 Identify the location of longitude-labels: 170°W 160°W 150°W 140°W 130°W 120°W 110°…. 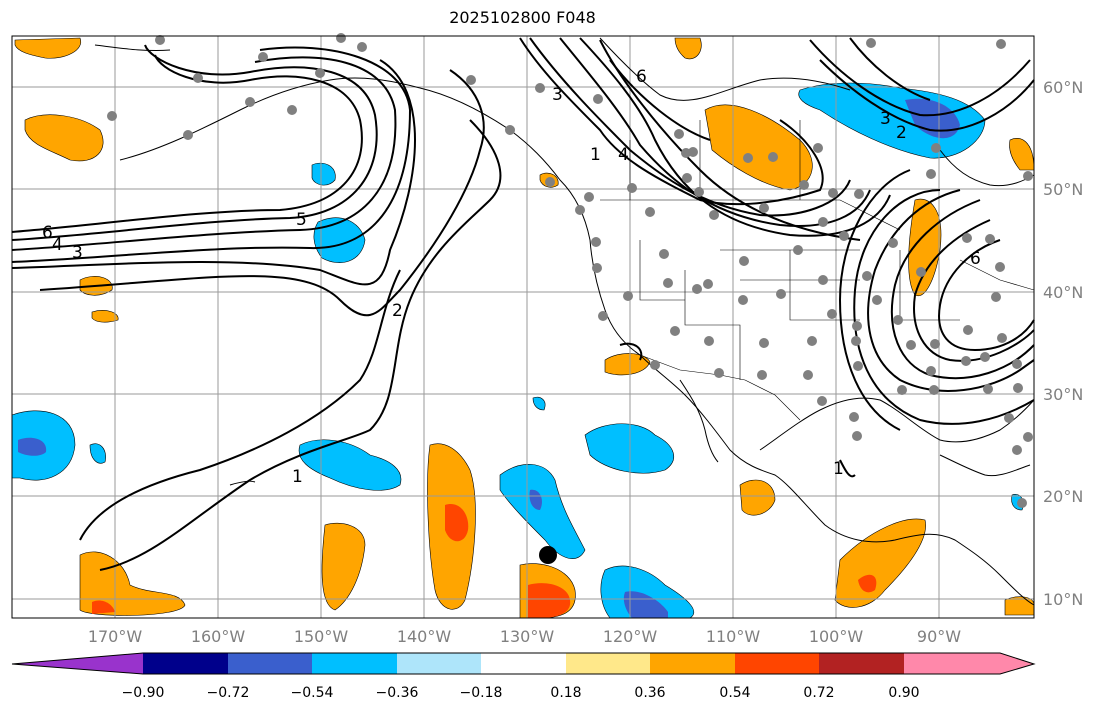
(524, 636).